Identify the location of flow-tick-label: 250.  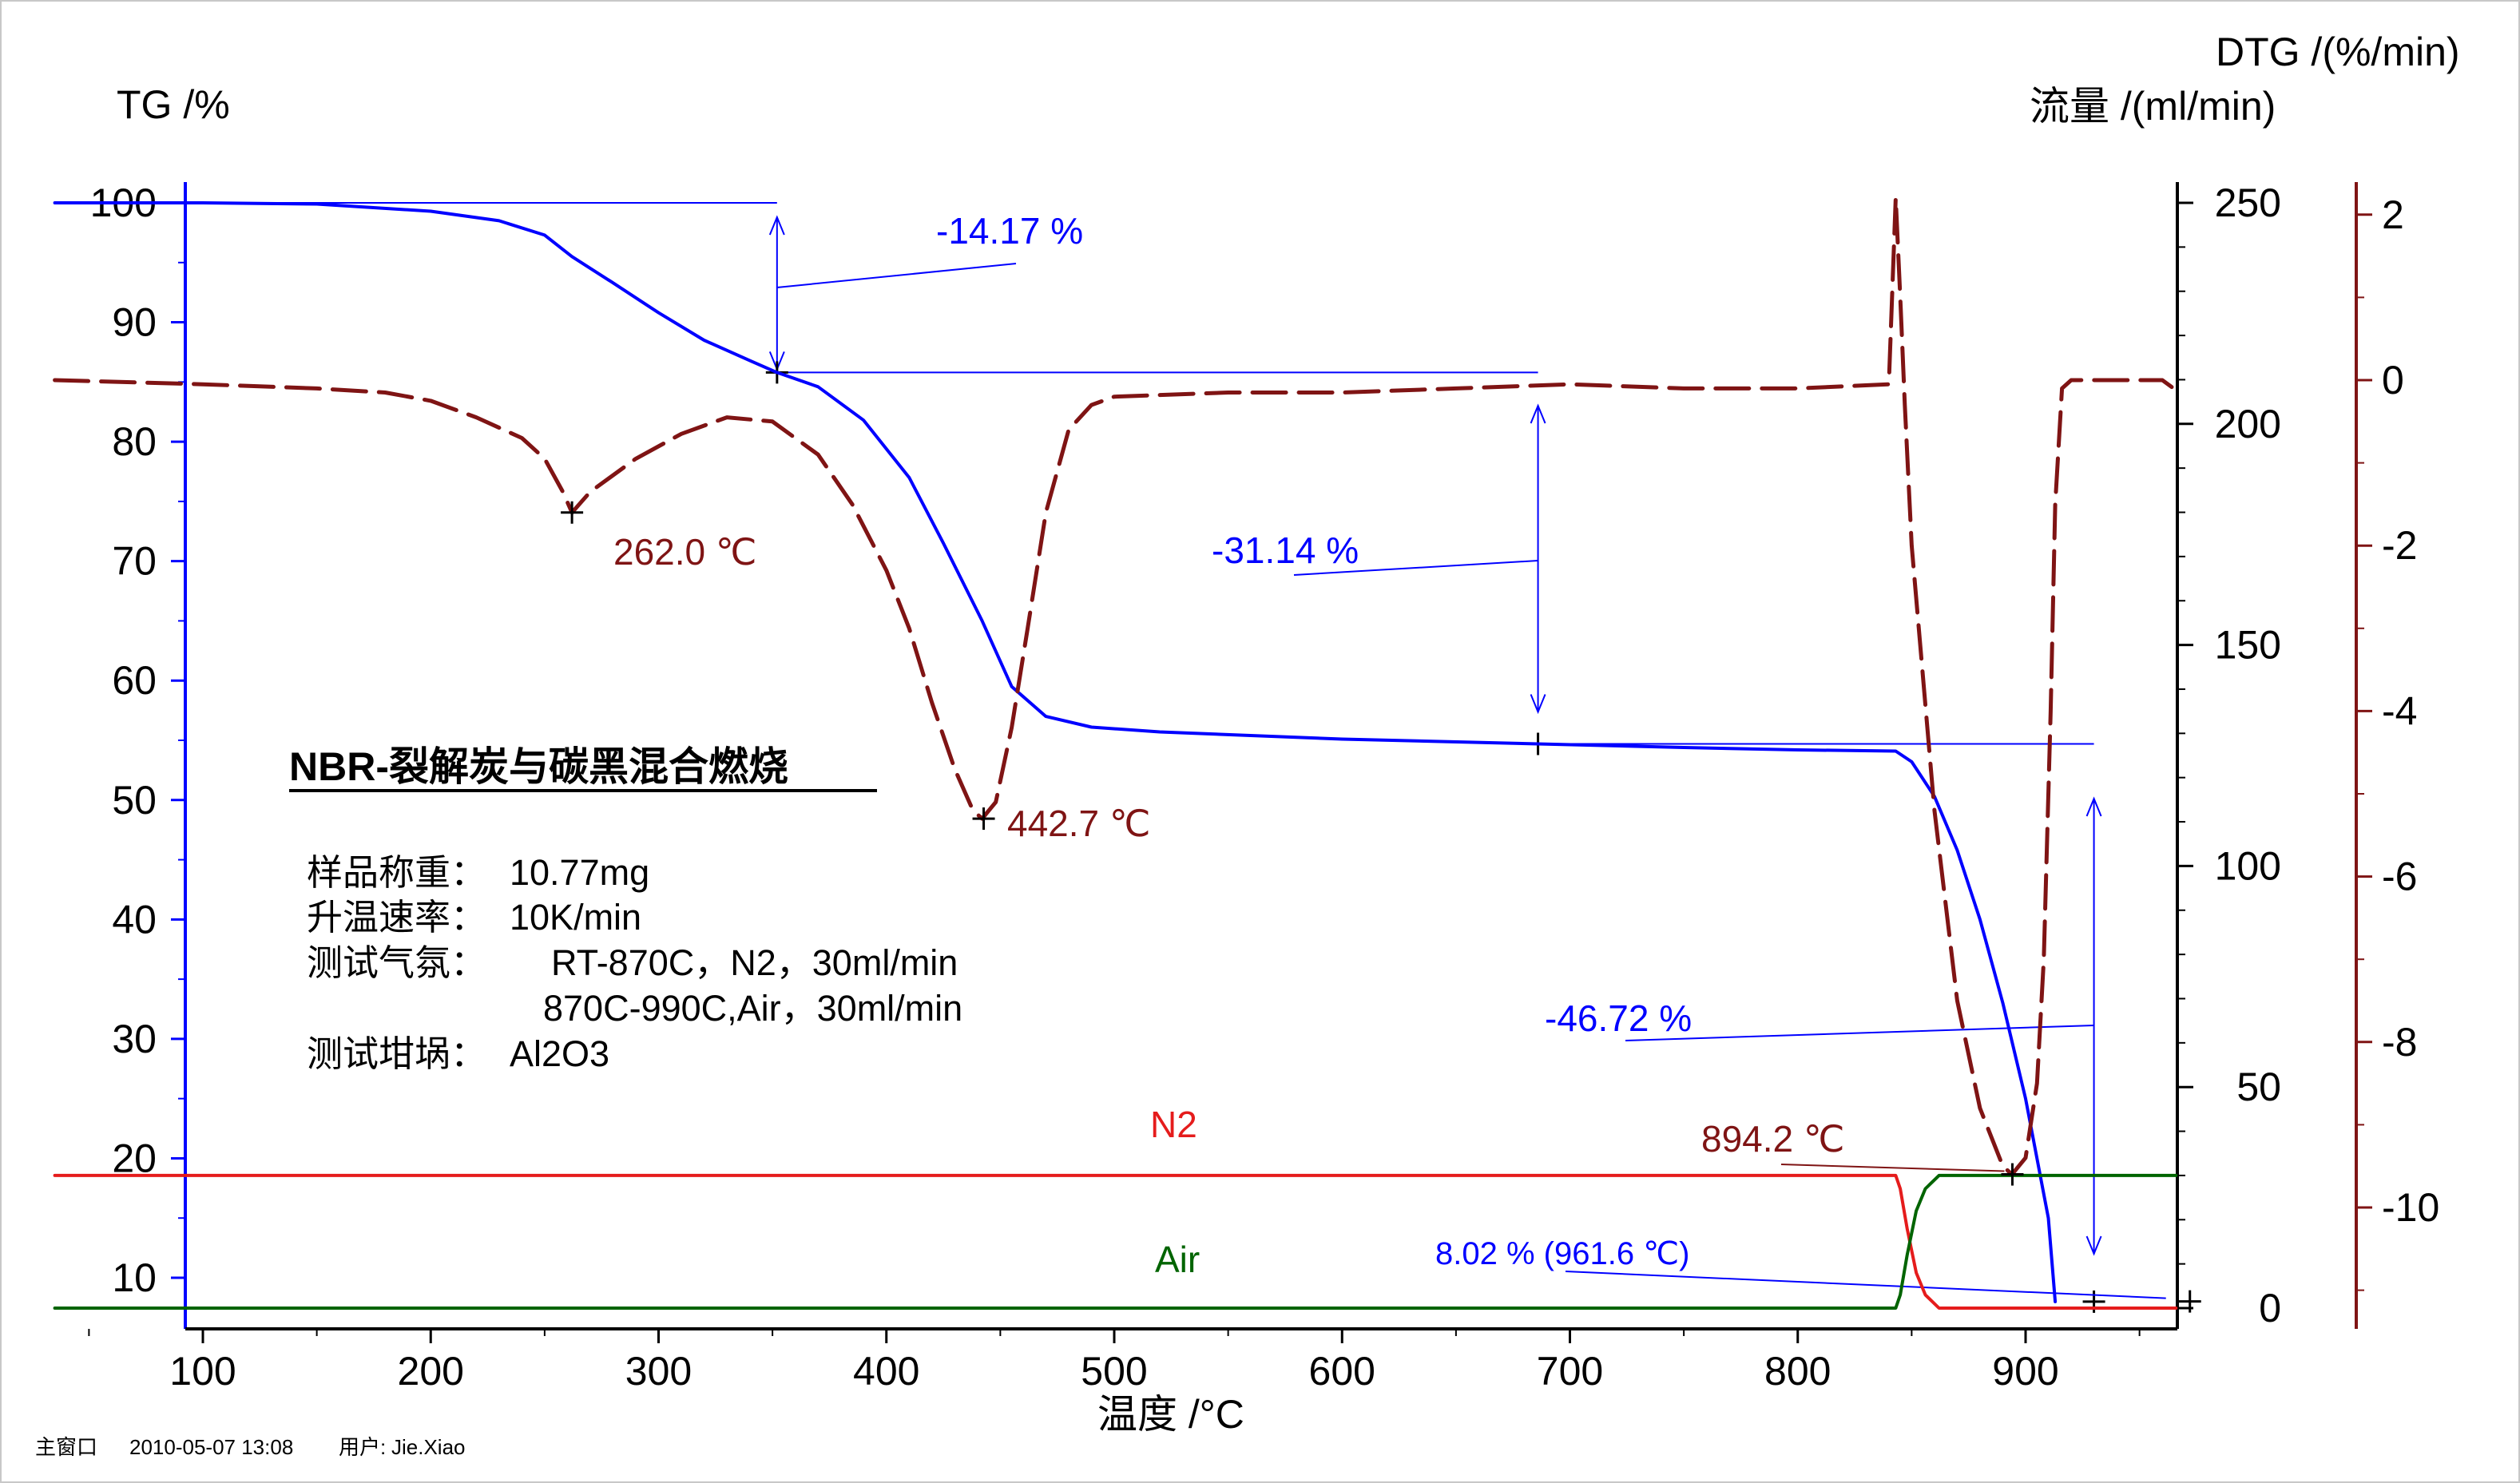
(2248, 202).